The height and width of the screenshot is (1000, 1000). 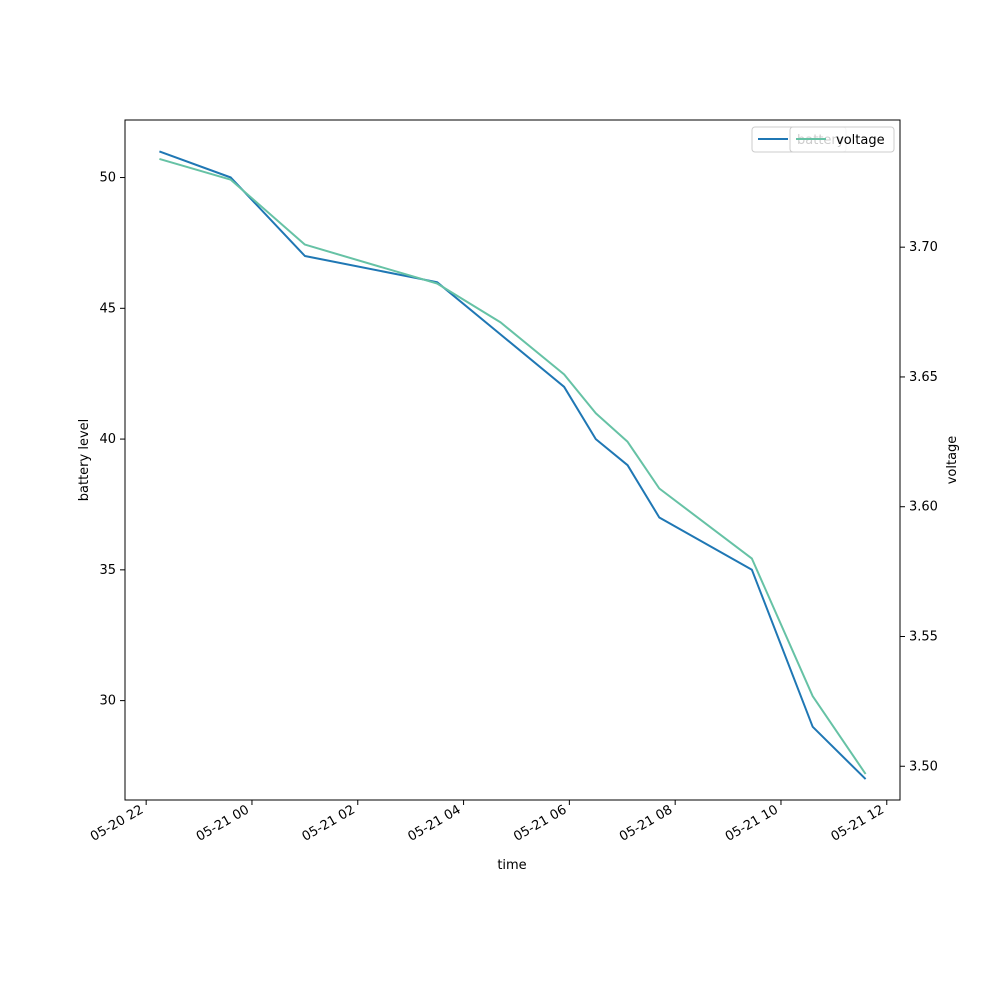 I want to click on right-y-tick-label: 3.70, so click(x=923, y=247).